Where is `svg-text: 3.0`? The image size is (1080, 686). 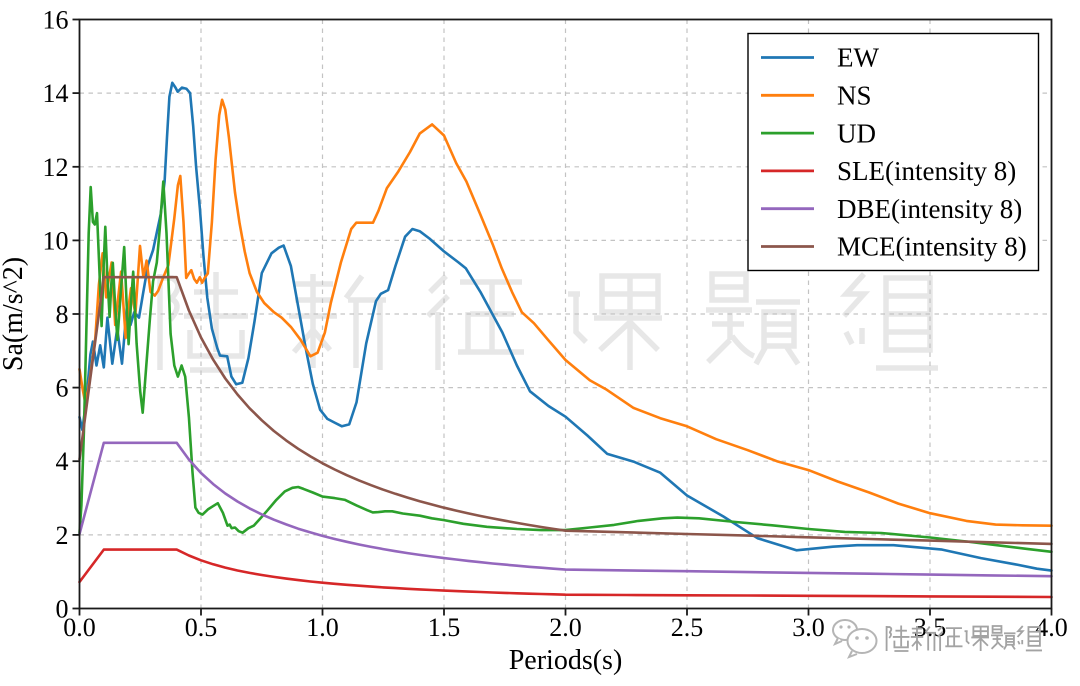 svg-text: 3.0 is located at coordinates (808, 627).